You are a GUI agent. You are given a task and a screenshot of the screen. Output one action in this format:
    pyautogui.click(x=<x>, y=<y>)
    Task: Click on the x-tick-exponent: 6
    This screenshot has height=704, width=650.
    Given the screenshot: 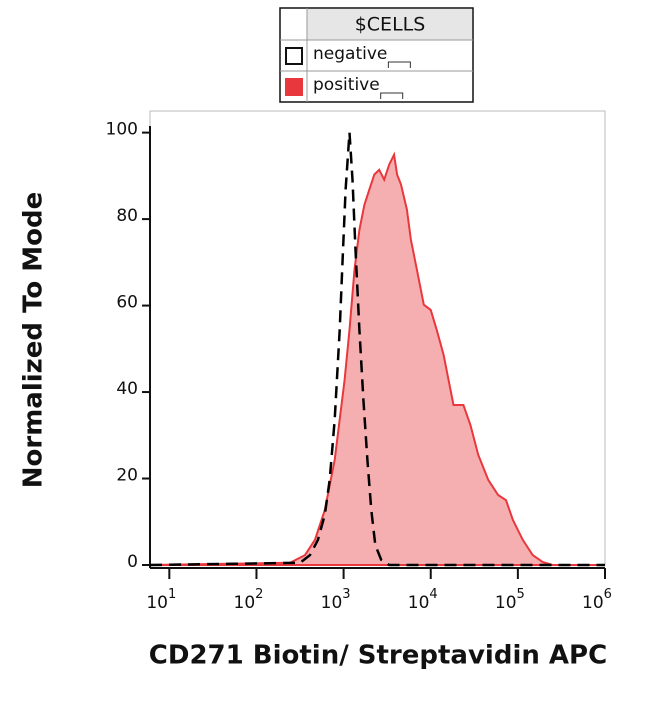 What is the action you would take?
    pyautogui.click(x=608, y=594)
    